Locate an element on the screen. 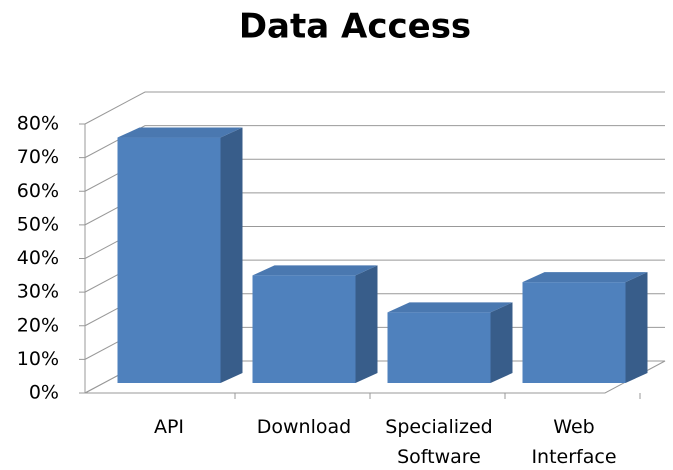 The height and width of the screenshot is (470, 673). y-tick-label: 80% is located at coordinates (38, 124).